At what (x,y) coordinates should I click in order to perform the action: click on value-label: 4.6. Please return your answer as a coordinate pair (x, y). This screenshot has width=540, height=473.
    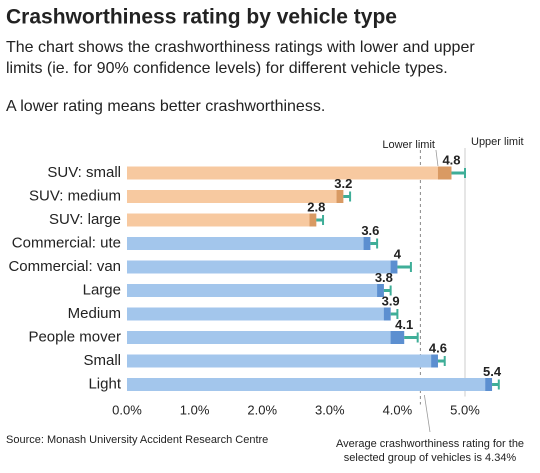
    Looking at the image, I should click on (438, 347).